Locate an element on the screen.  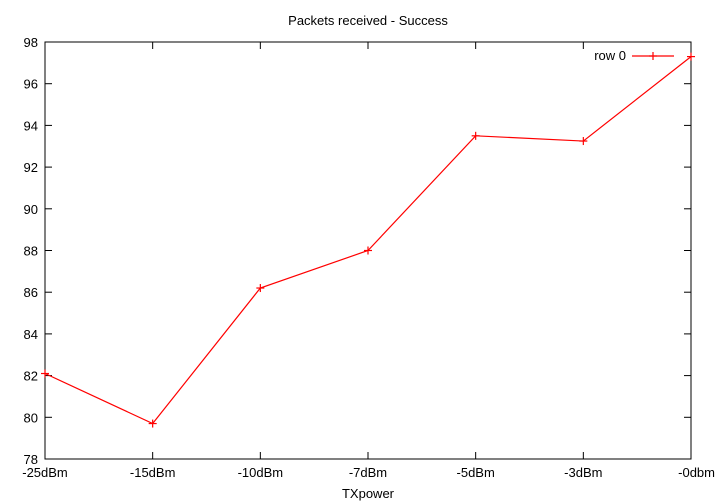
x-tick-label: -5dBm is located at coordinates (476, 472).